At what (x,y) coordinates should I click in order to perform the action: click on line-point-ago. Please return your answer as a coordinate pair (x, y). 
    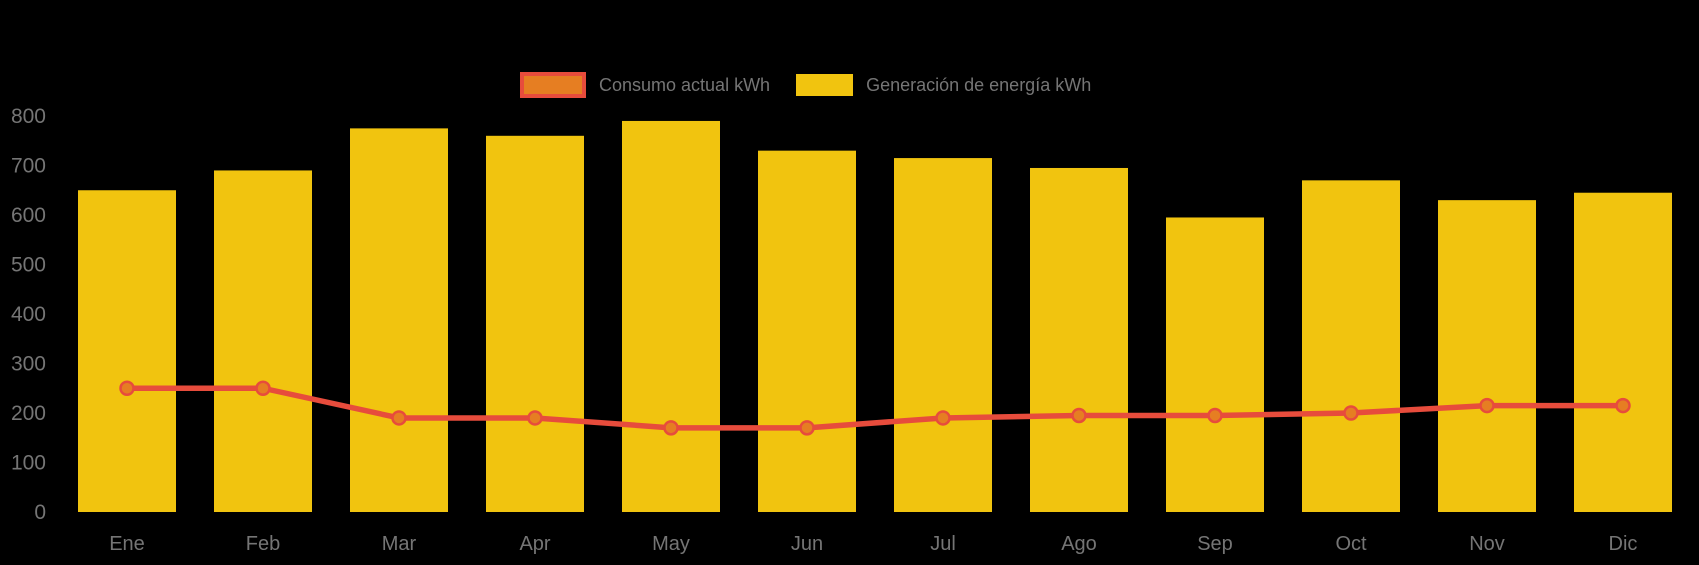
    Looking at the image, I should click on (1079, 415).